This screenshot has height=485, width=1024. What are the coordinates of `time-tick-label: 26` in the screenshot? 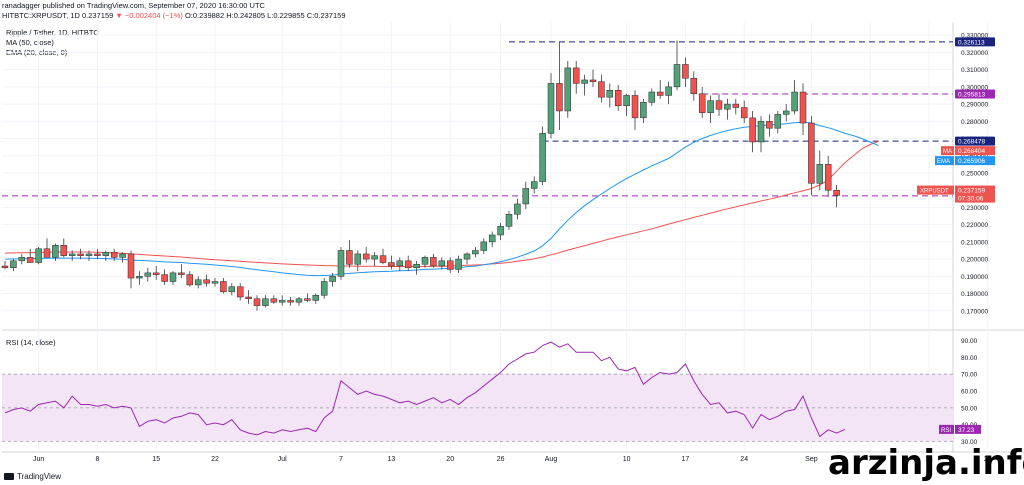 It's located at (501, 459).